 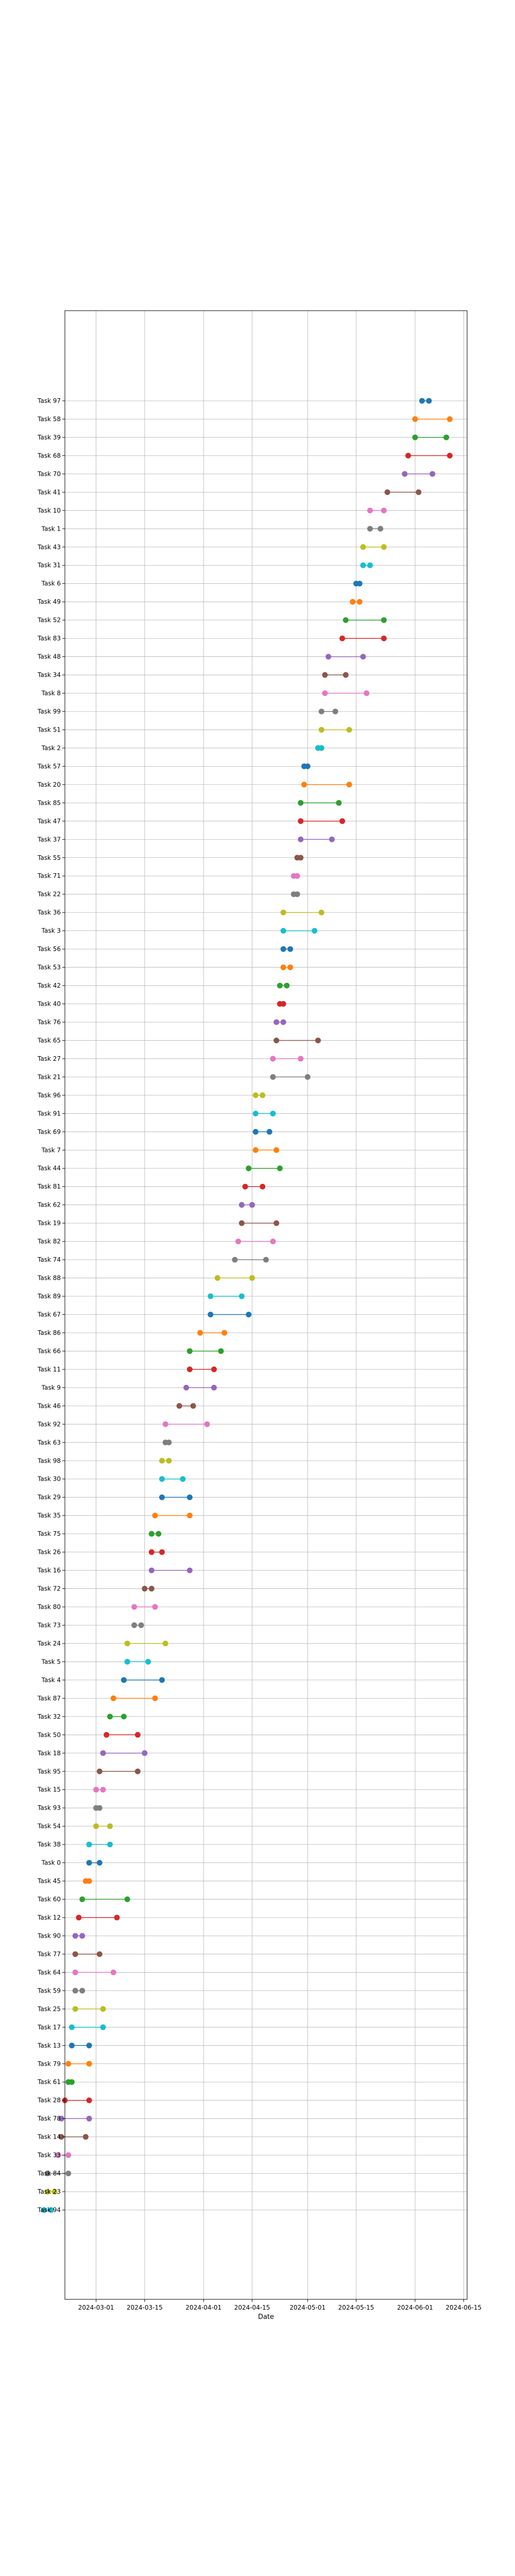 I want to click on y-tick-label: Task 68, so click(x=49, y=455).